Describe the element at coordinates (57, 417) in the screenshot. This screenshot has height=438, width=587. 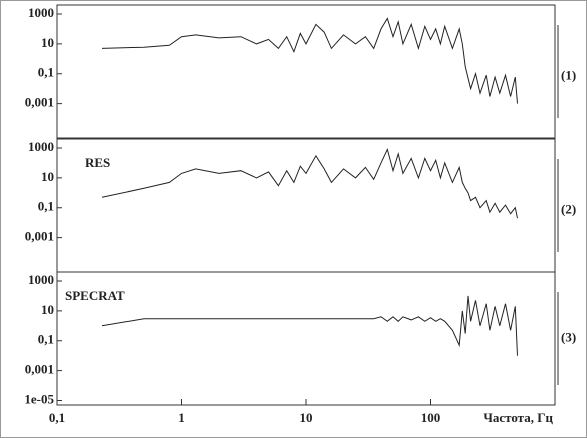
I see `x-tick-label: 0,1` at that location.